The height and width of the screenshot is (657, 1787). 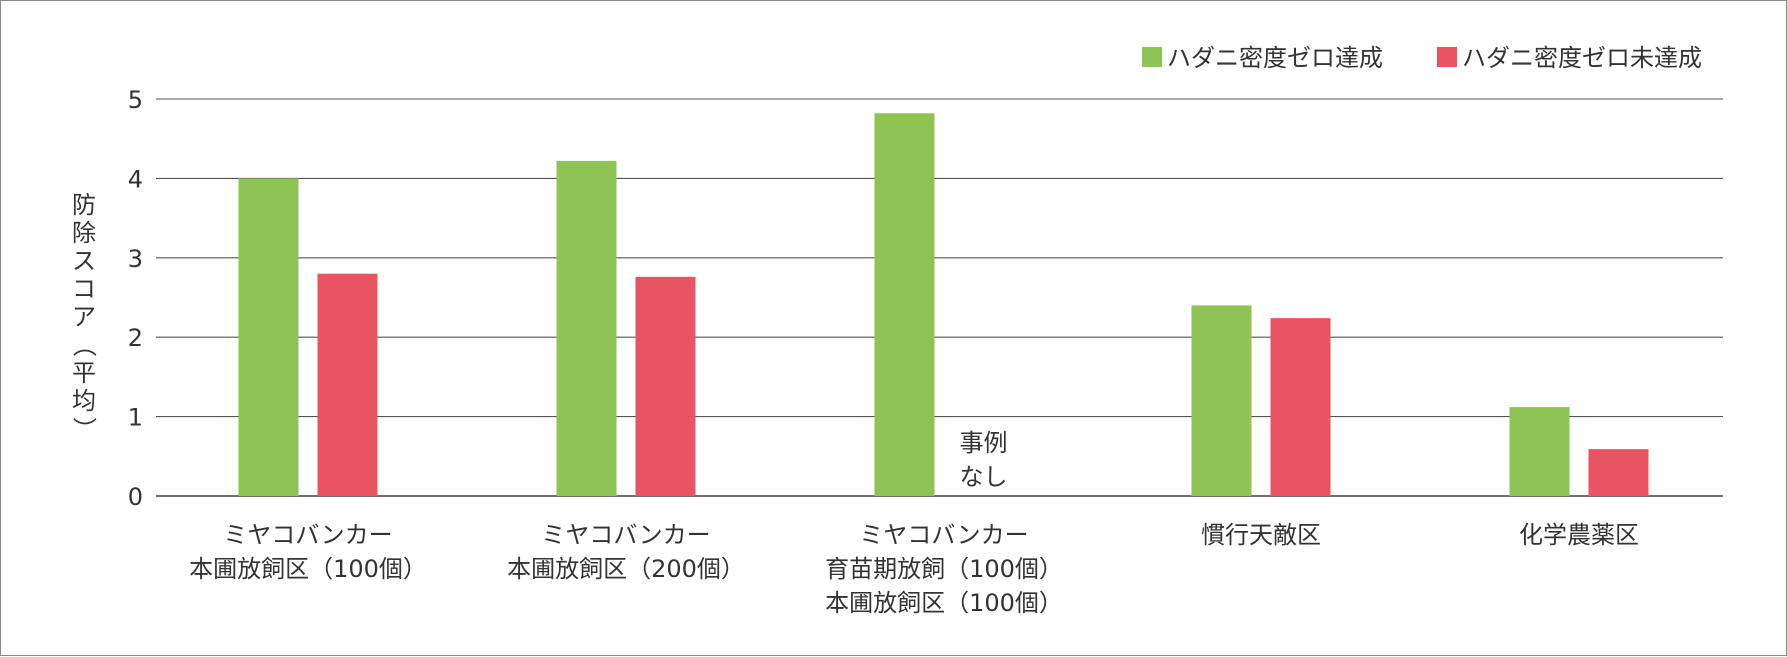 What do you see at coordinates (1300, 407) in the screenshot?
I see `bar-series2-cat4` at bounding box center [1300, 407].